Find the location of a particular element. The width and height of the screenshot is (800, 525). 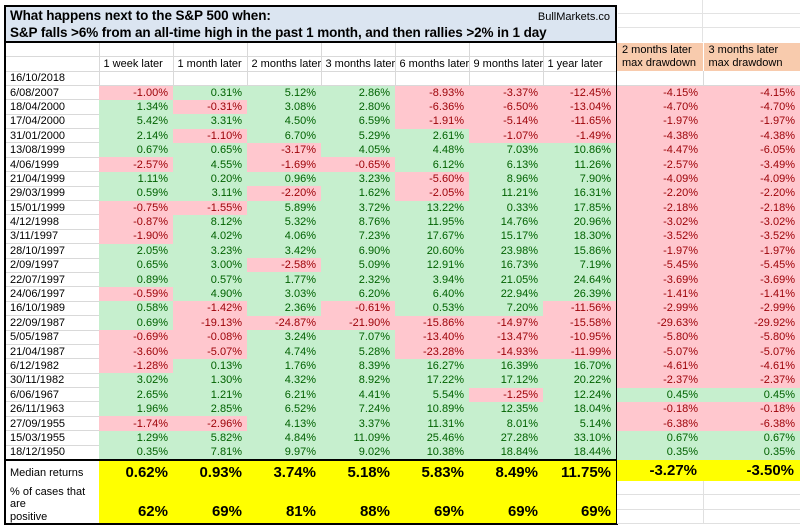

return-cell: -14.97% is located at coordinates (506, 323).